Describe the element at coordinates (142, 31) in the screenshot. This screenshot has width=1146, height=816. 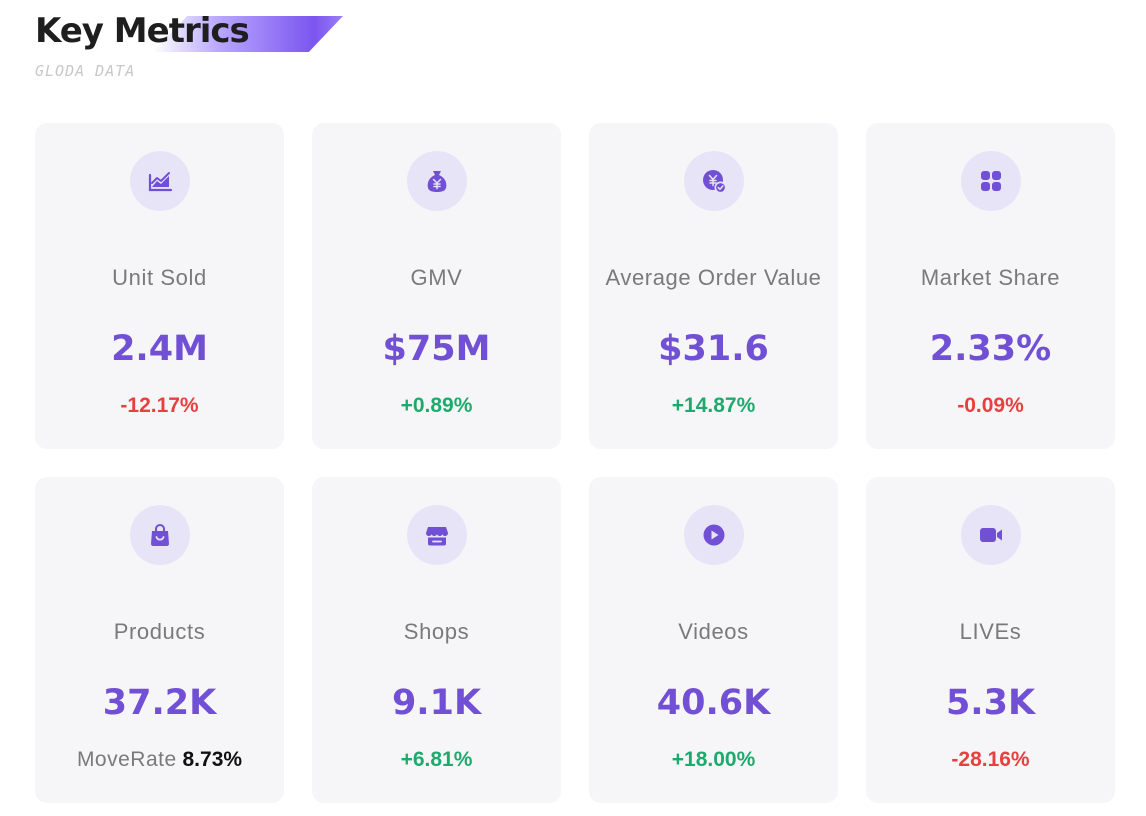
I see `page-title: Key Metrics` at that location.